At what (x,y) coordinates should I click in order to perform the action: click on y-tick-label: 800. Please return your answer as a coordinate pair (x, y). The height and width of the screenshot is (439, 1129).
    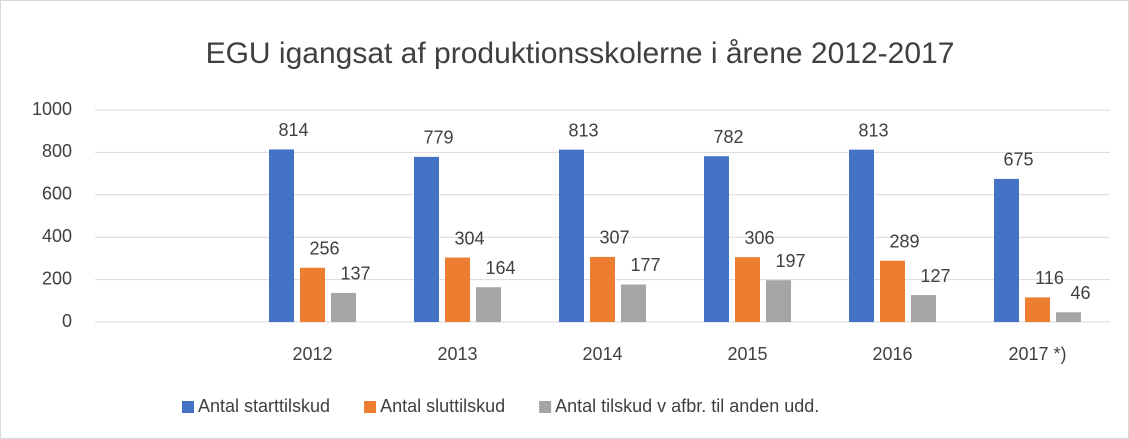
    Looking at the image, I should click on (57, 151).